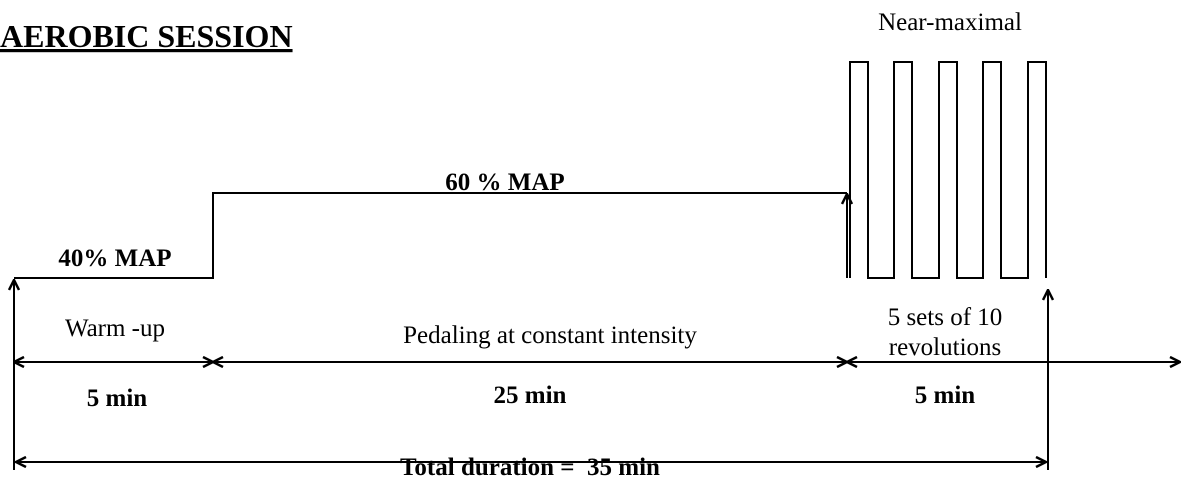 The width and height of the screenshot is (1186, 498). Describe the element at coordinates (115, 328) in the screenshot. I see `phase-name: Warm -up` at that location.